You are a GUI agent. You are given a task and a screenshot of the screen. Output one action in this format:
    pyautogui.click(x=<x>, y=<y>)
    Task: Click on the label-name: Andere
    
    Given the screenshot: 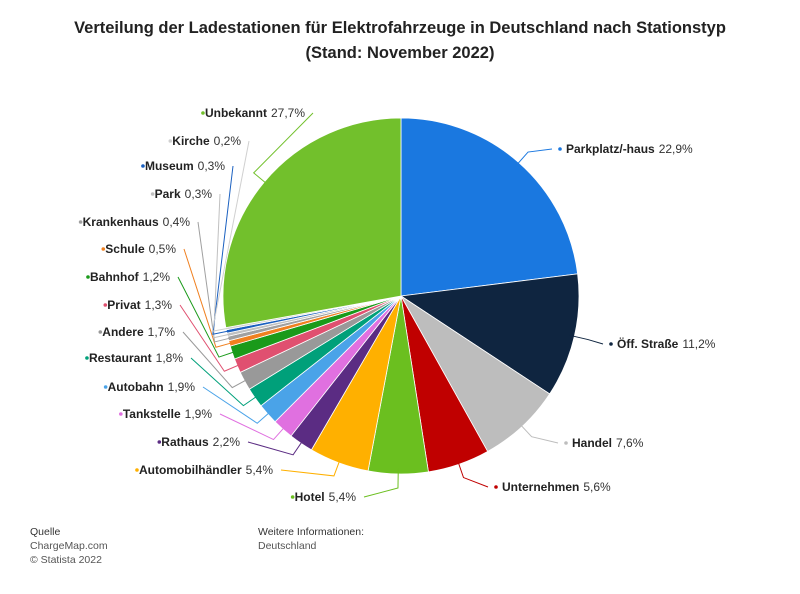 What is the action you would take?
    pyautogui.click(x=123, y=332)
    